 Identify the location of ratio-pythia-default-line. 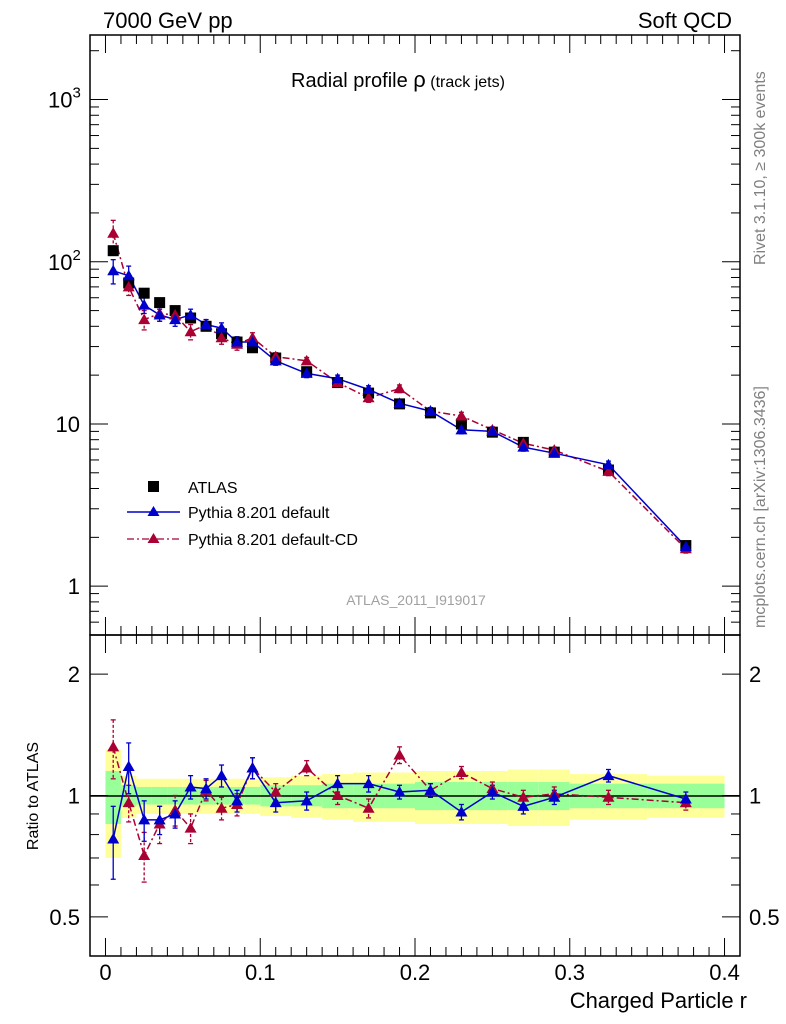
(399, 803).